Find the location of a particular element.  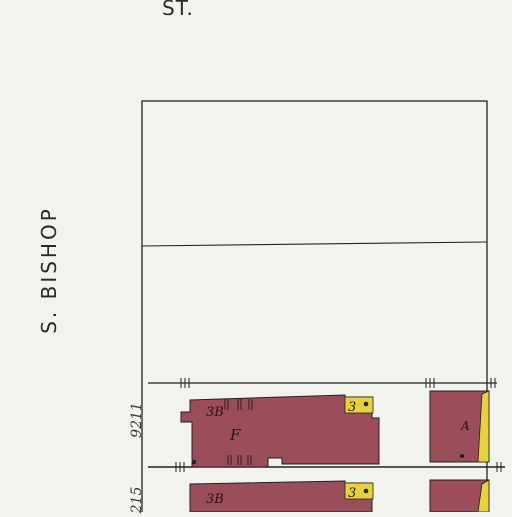

building-1-wall-marks is located at coordinates (238, 432).